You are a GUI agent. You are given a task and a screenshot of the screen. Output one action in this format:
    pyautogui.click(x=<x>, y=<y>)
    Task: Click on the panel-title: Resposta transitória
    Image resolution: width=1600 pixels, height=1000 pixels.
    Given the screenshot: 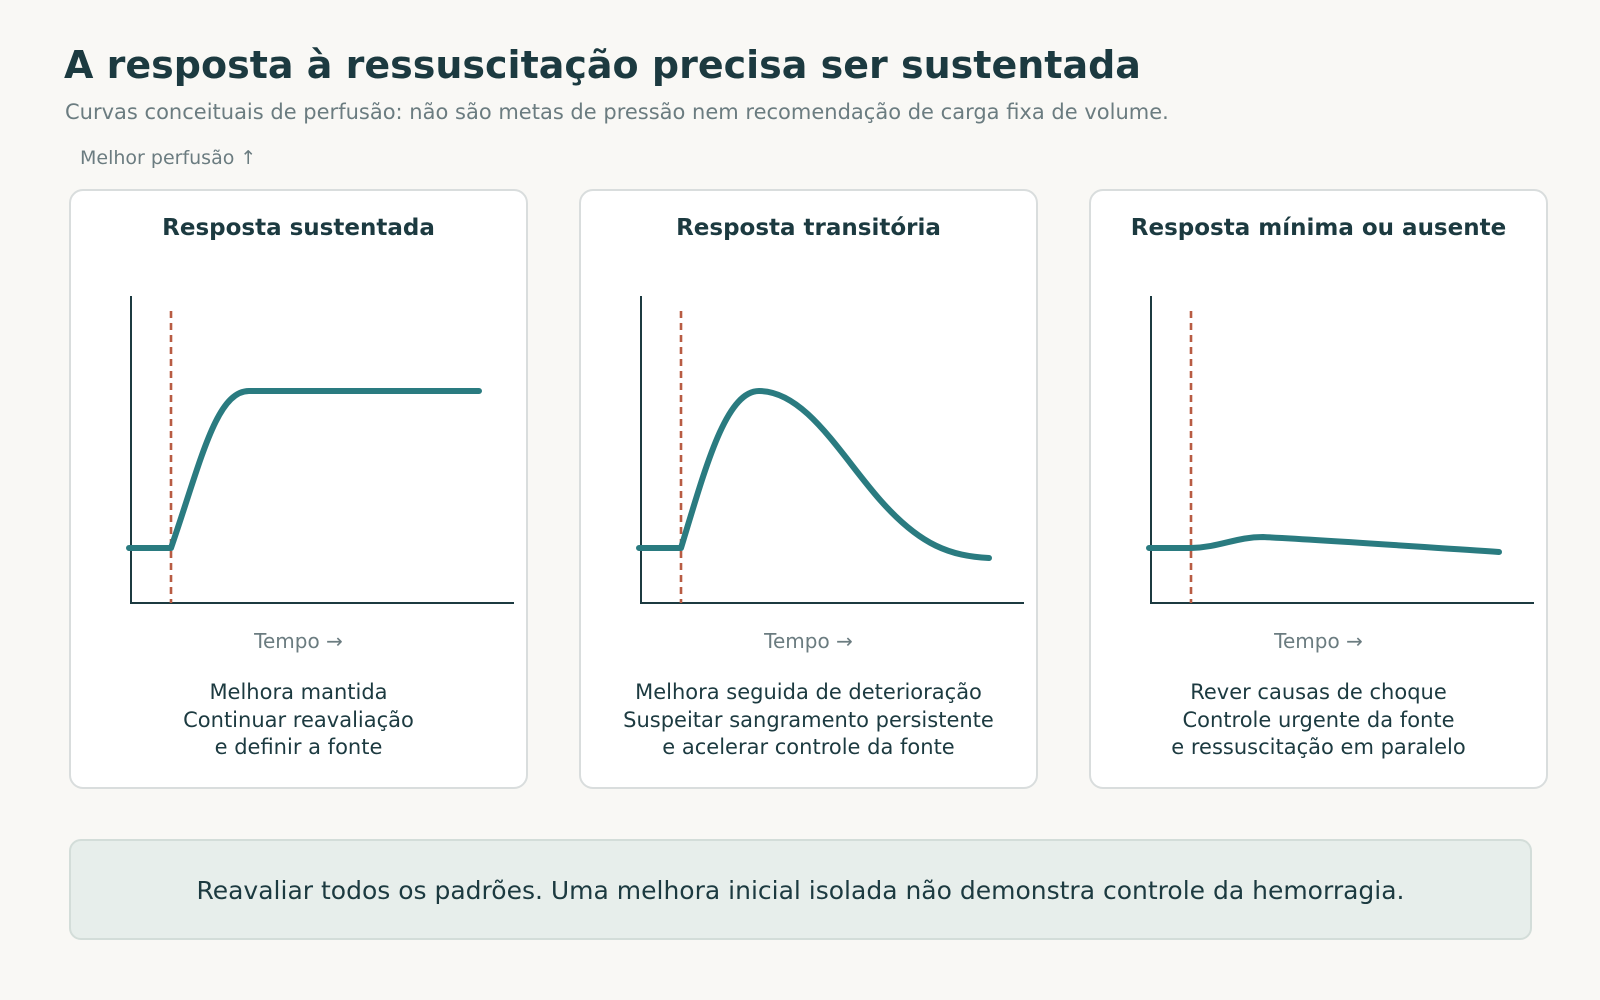 What is the action you would take?
    pyautogui.click(x=808, y=228)
    